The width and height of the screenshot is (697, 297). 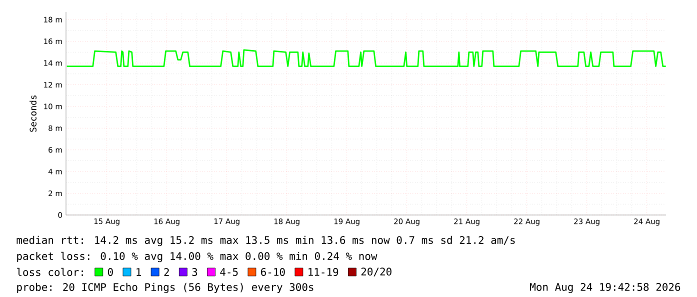 I want to click on legend-title: loss color:, so click(x=50, y=272).